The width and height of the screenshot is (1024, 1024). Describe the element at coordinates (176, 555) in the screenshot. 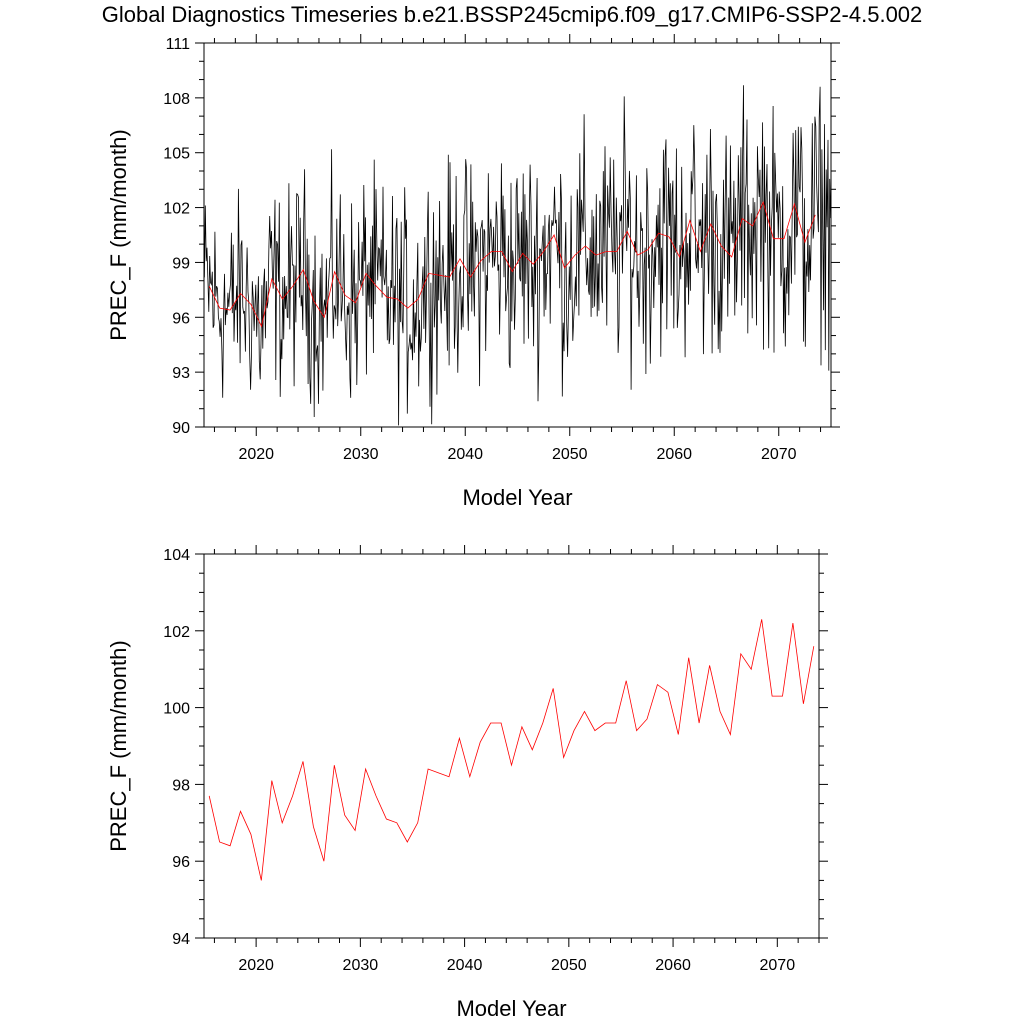

I see `y-tick-label: 104` at that location.